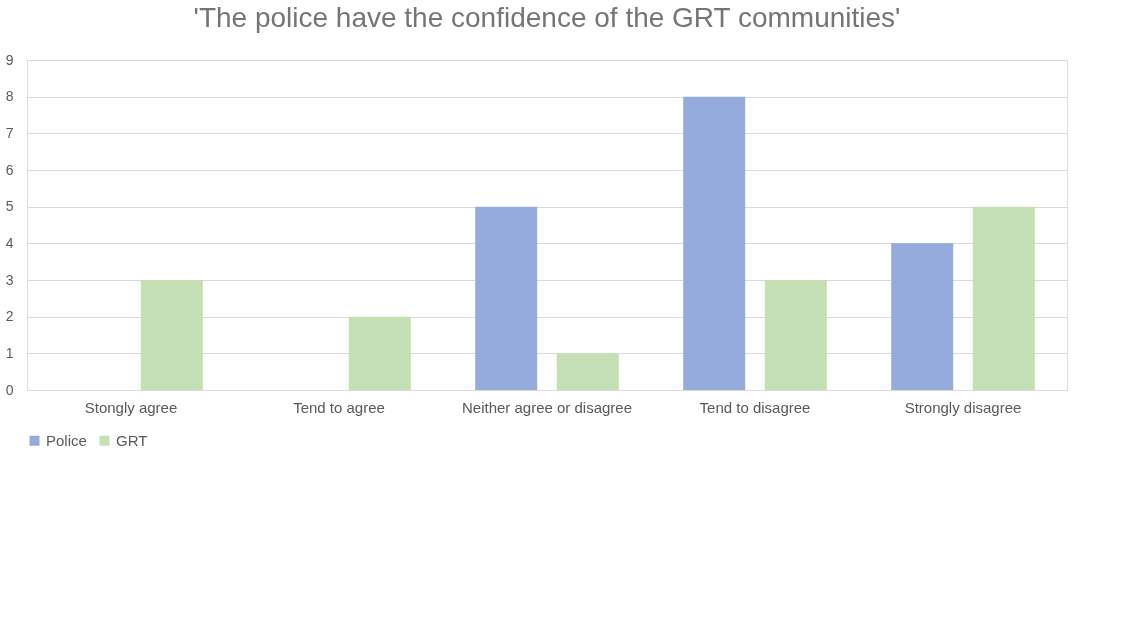 This screenshot has width=1132, height=642. What do you see at coordinates (131, 407) in the screenshot?
I see `x-tick-label: Stongly agree` at bounding box center [131, 407].